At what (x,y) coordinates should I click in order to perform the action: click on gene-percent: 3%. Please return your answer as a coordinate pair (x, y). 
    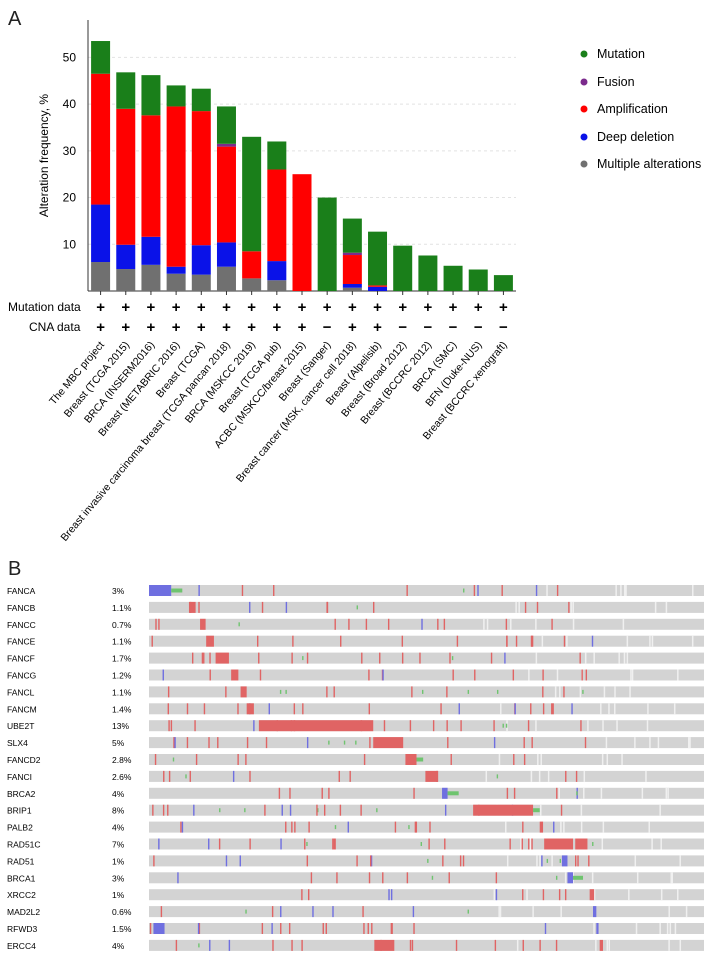
    Looking at the image, I should click on (118, 878).